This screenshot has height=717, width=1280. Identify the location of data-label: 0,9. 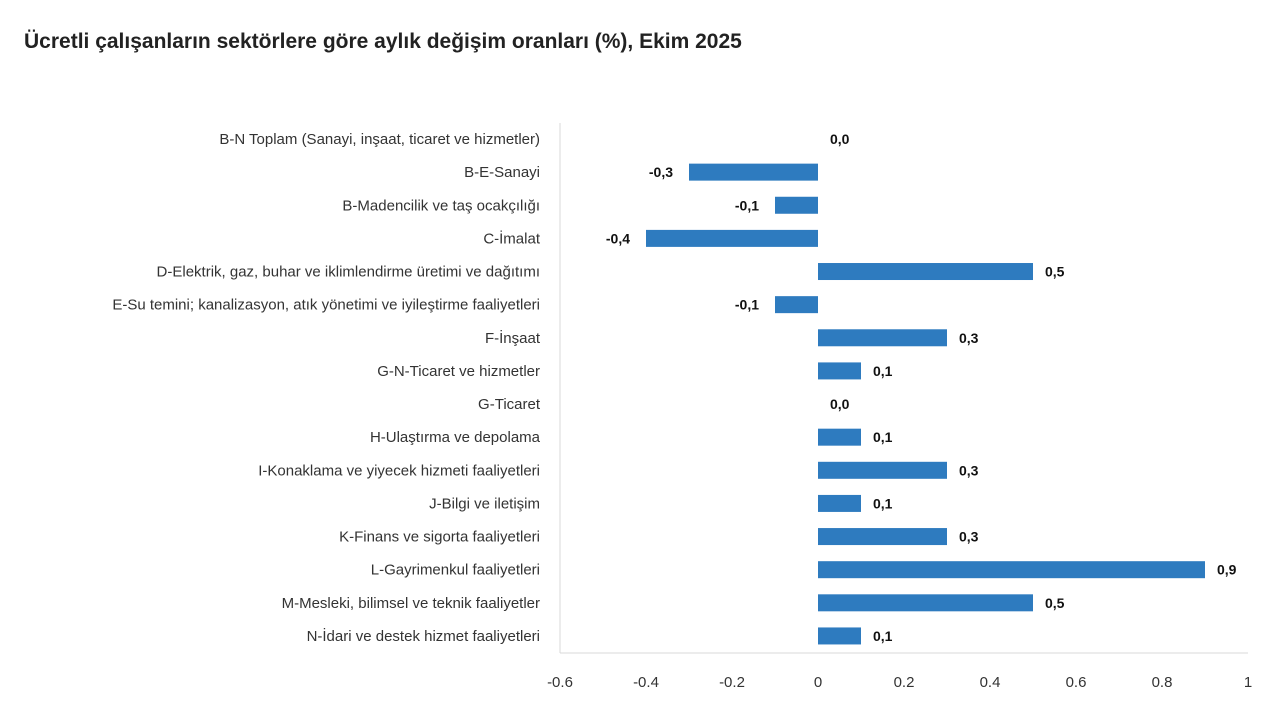
(1227, 570).